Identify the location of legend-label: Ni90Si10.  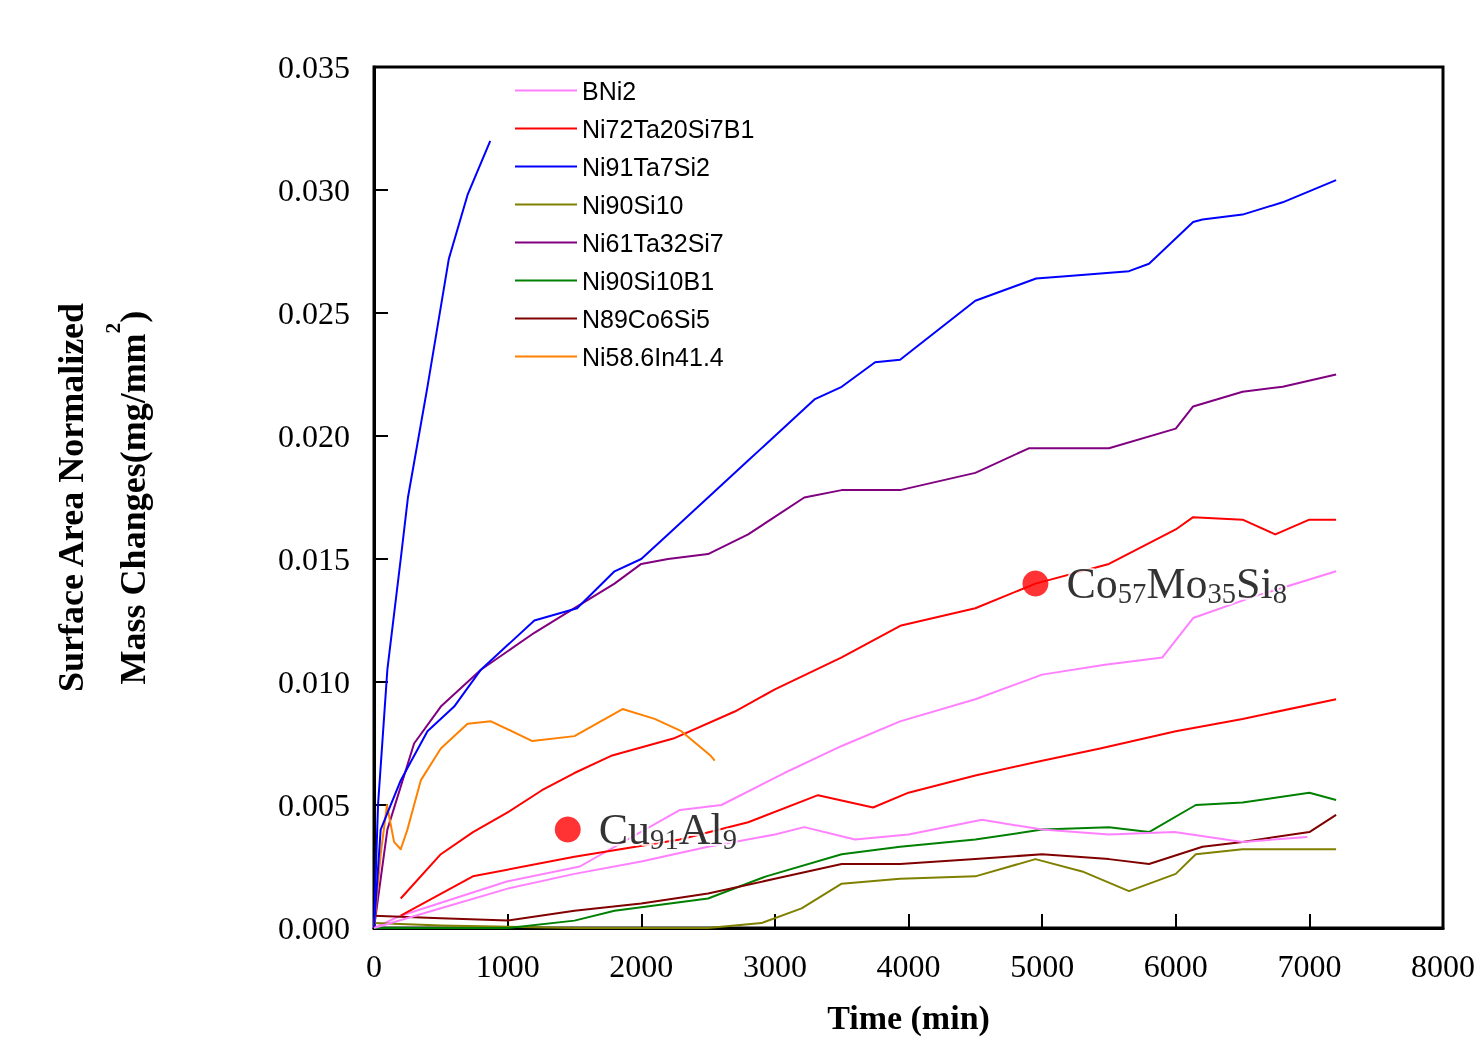
(633, 204).